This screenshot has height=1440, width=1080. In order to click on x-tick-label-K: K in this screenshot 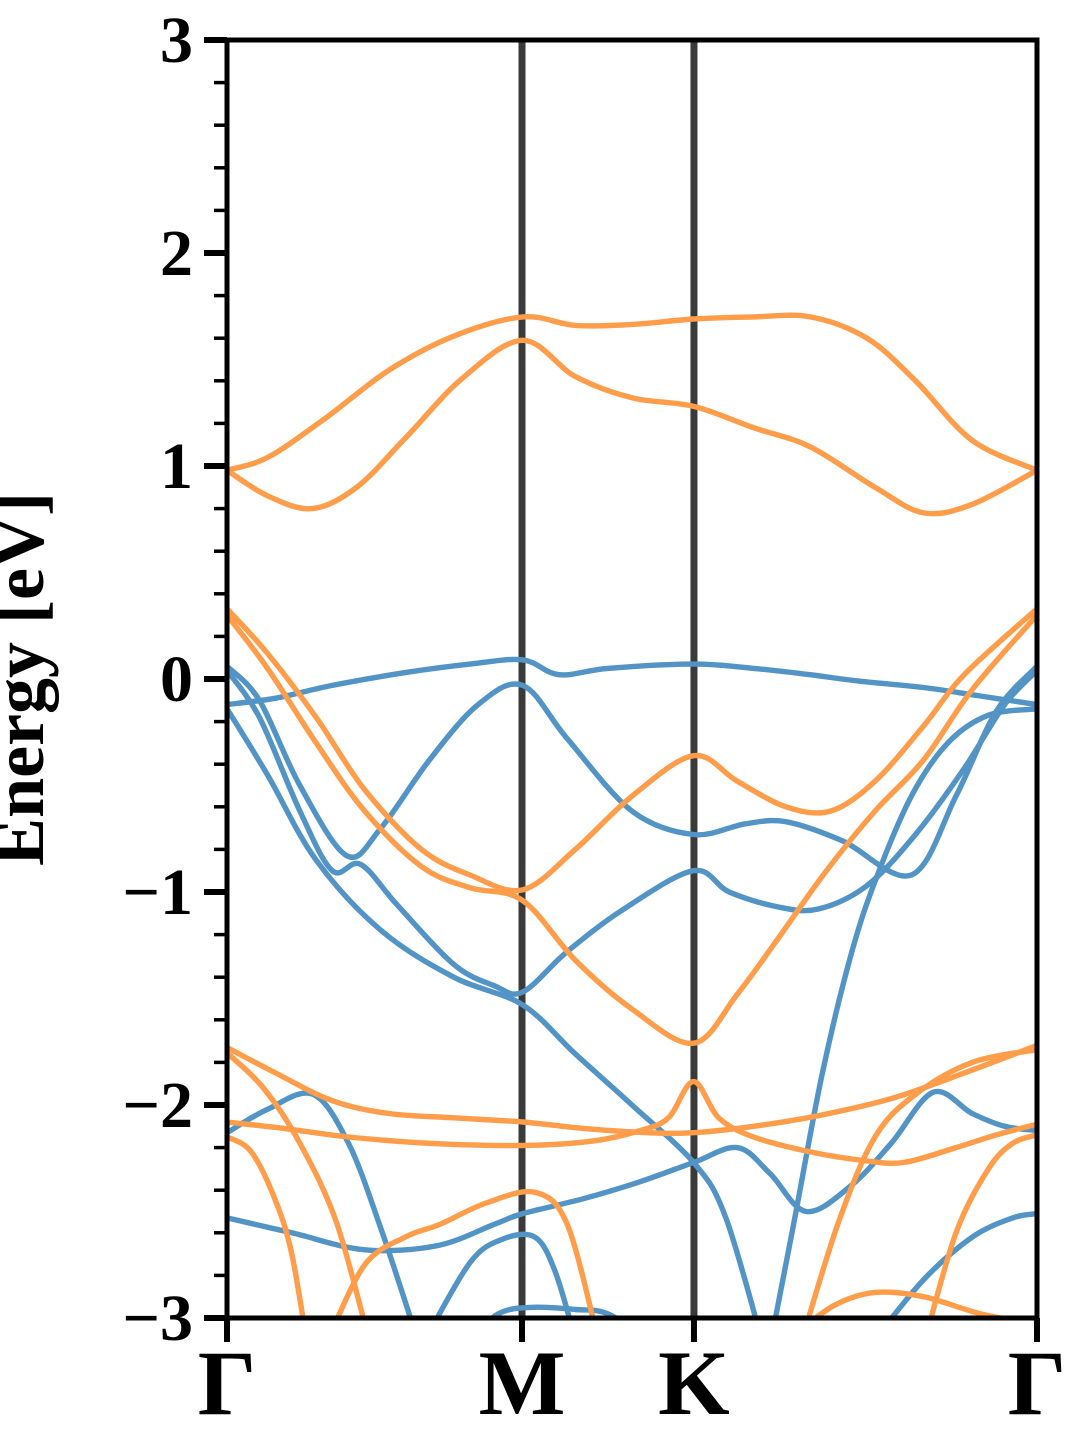, I will do `click(694, 1383)`.